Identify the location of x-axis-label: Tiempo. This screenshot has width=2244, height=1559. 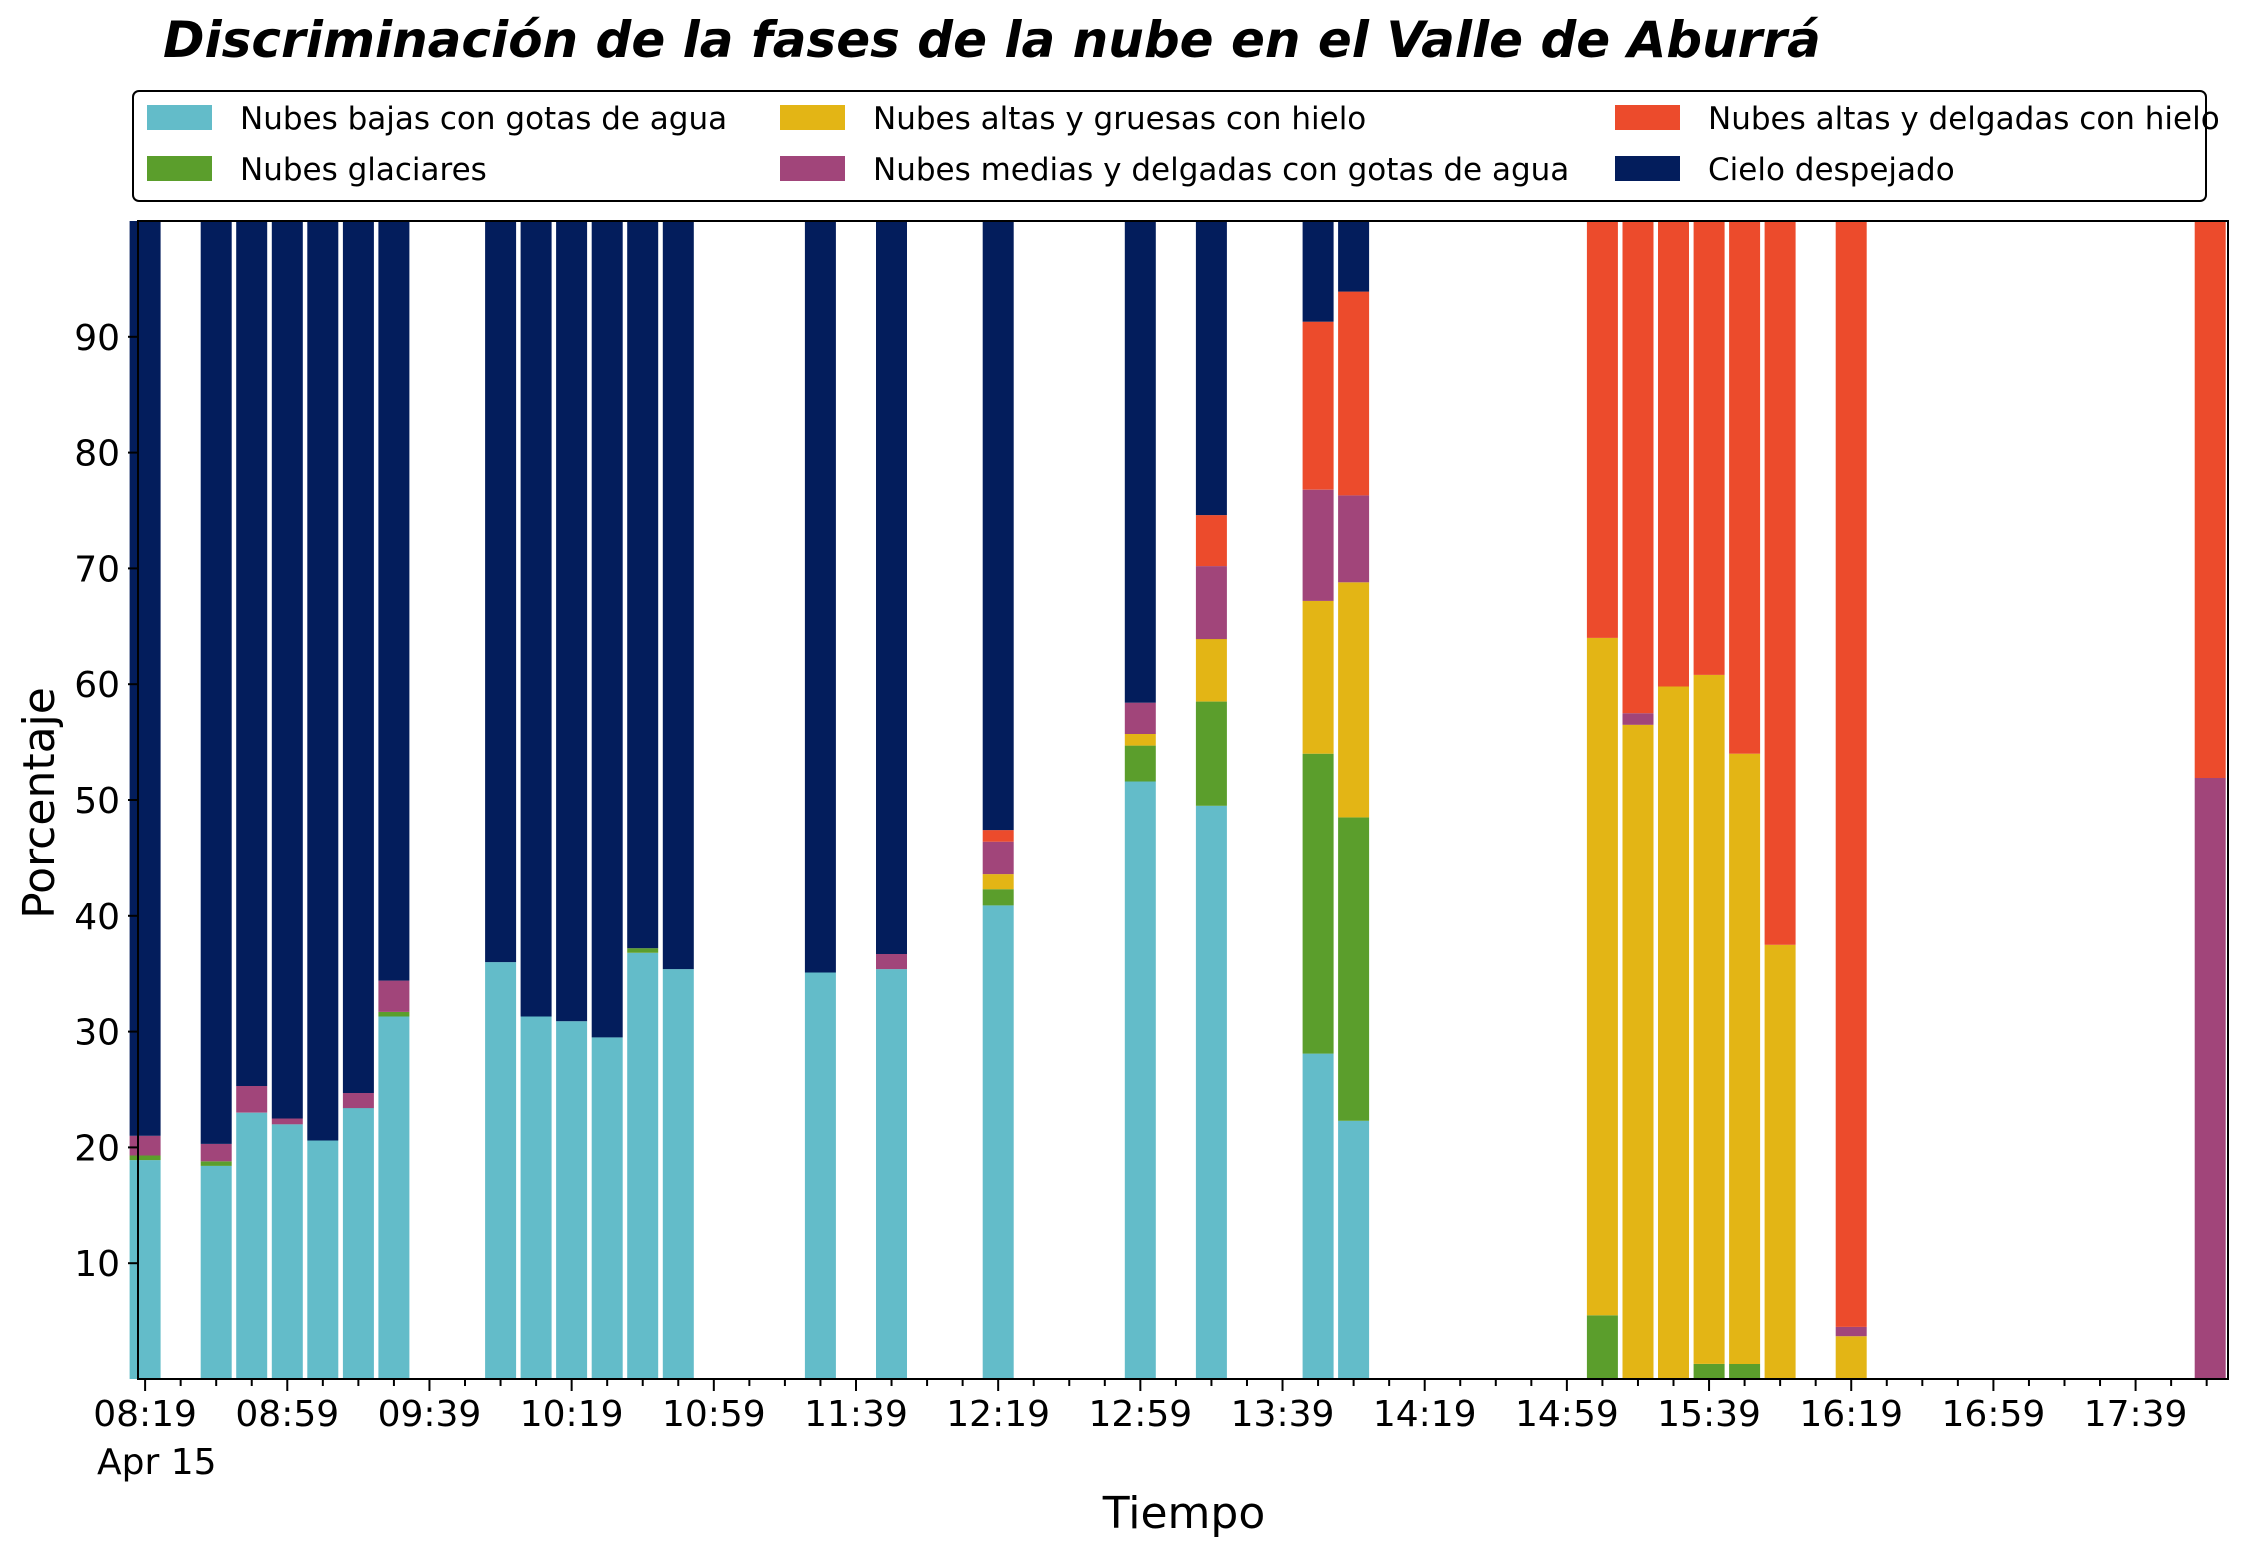
(1184, 1513).